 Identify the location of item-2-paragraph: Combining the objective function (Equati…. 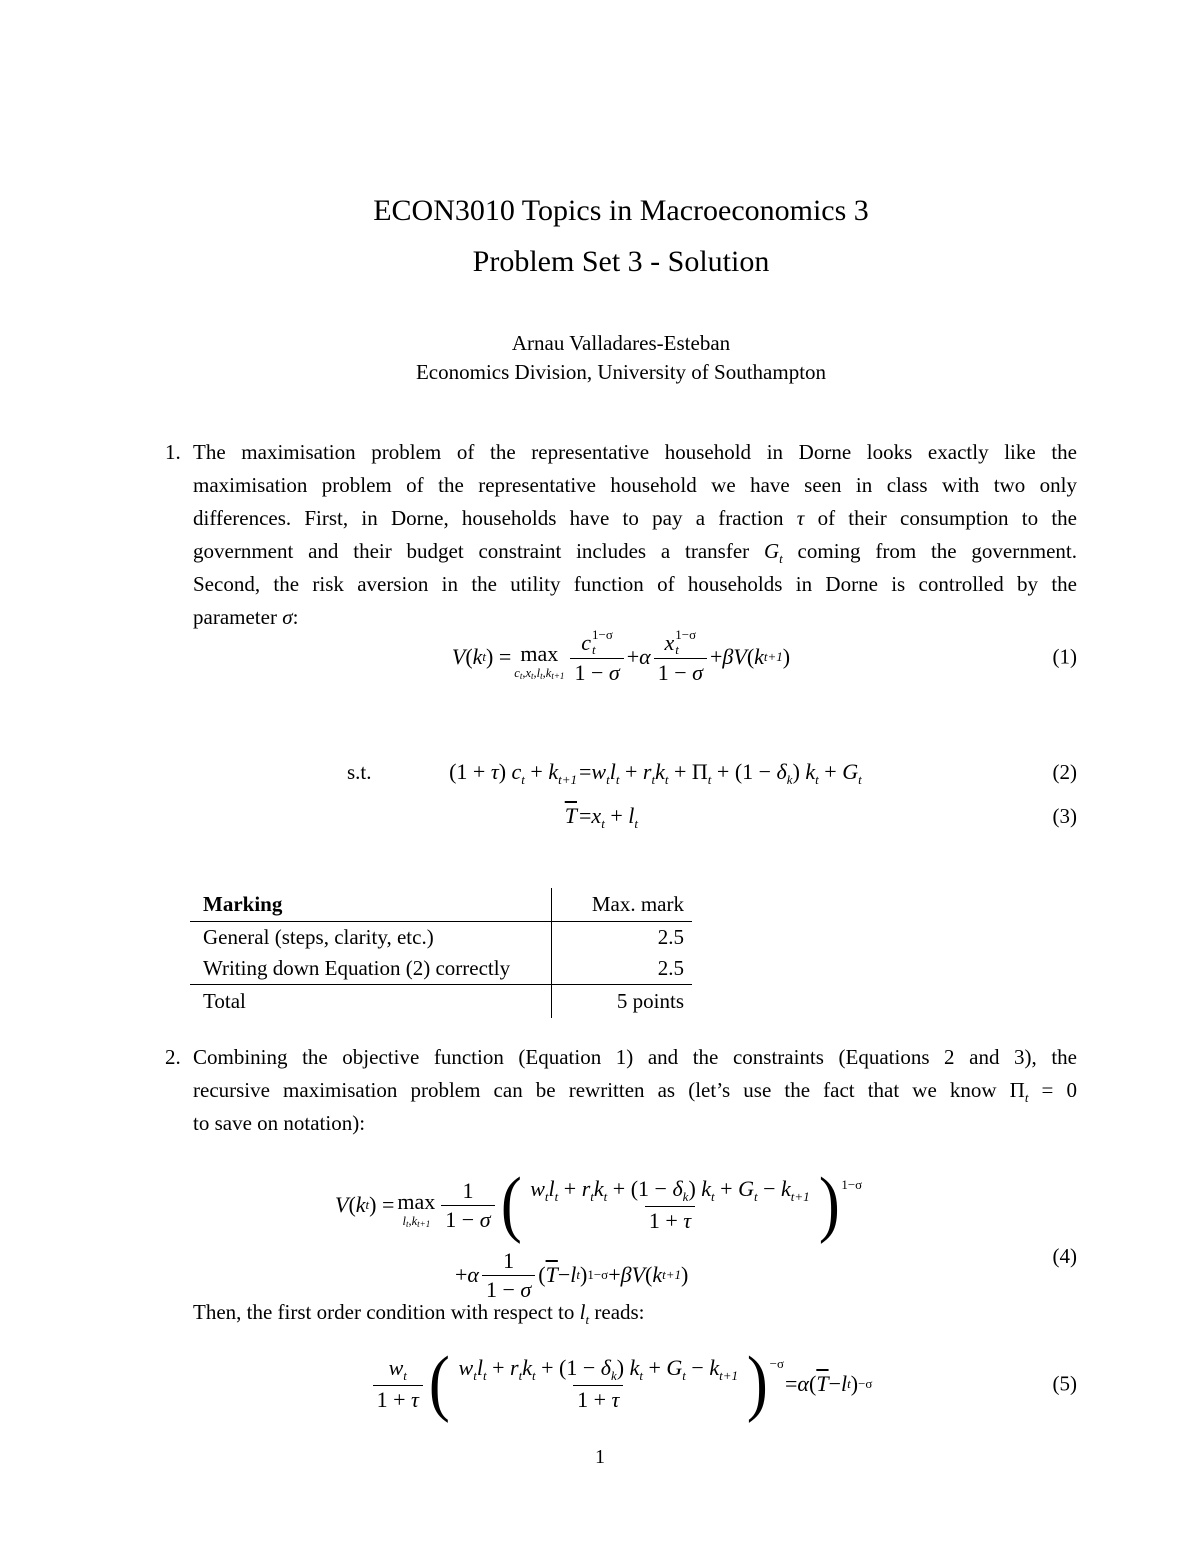
(635, 1090).